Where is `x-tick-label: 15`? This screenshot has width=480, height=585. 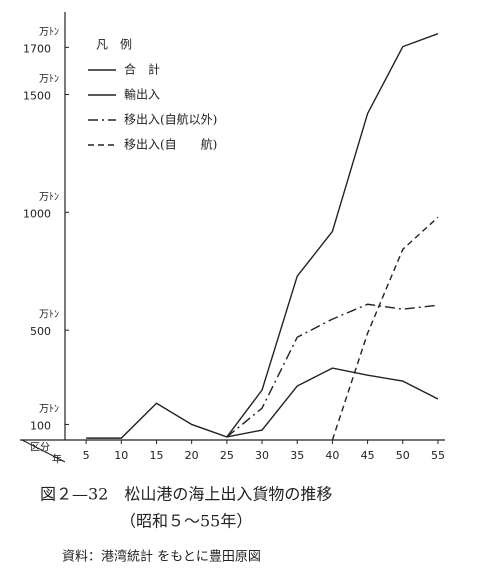 x-tick-label: 15 is located at coordinates (156, 455).